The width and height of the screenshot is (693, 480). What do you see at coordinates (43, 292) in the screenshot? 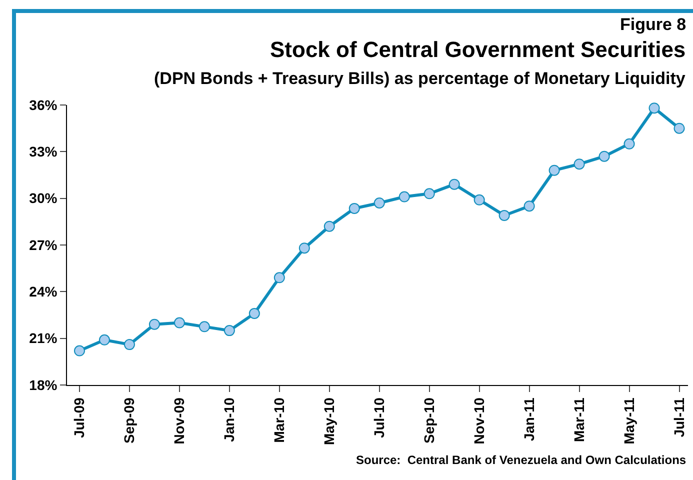
I see `y-tick-label: 24%` at bounding box center [43, 292].